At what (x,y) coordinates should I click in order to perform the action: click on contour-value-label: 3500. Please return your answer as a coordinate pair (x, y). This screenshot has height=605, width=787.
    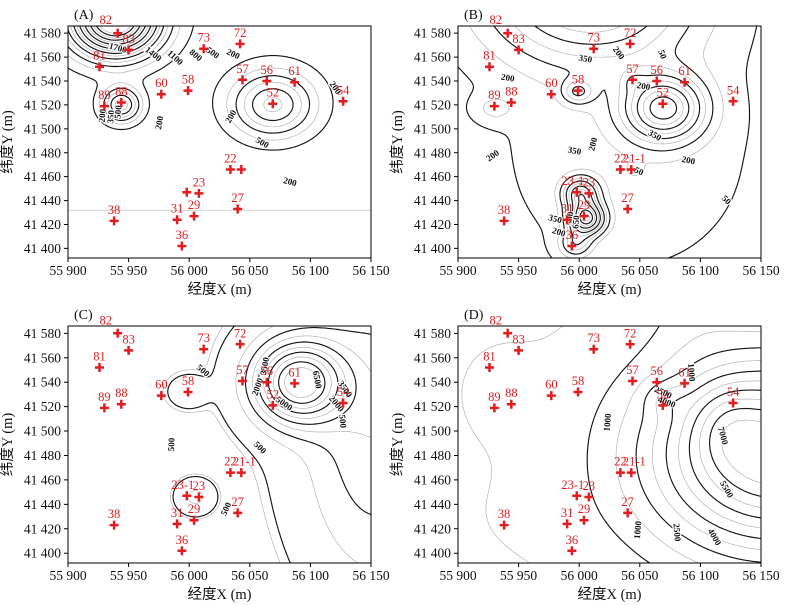
    Looking at the image, I should click on (264, 366).